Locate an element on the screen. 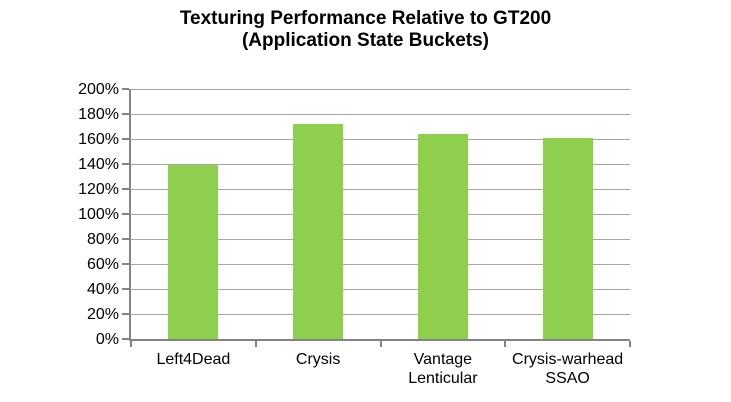  x-tick-label: Left4Dead is located at coordinates (193, 359).